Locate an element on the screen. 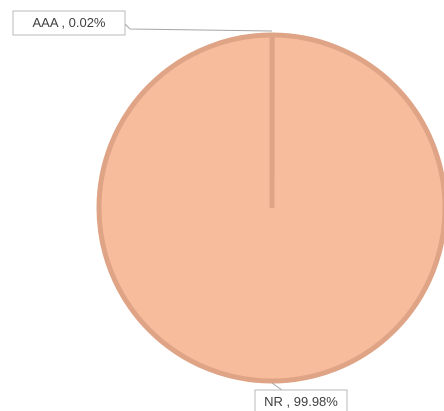 The height and width of the screenshot is (411, 444). data-label-aaa-text: AAA , 0.02% is located at coordinates (69, 22).